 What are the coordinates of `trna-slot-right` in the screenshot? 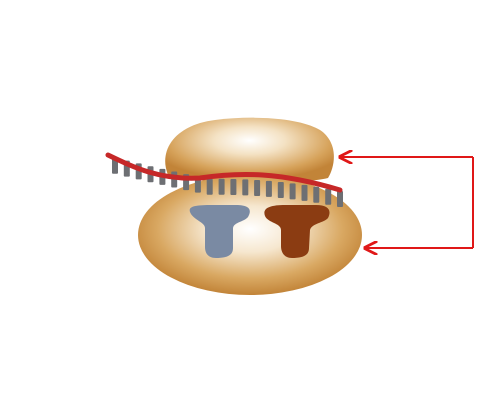 It's located at (297, 231).